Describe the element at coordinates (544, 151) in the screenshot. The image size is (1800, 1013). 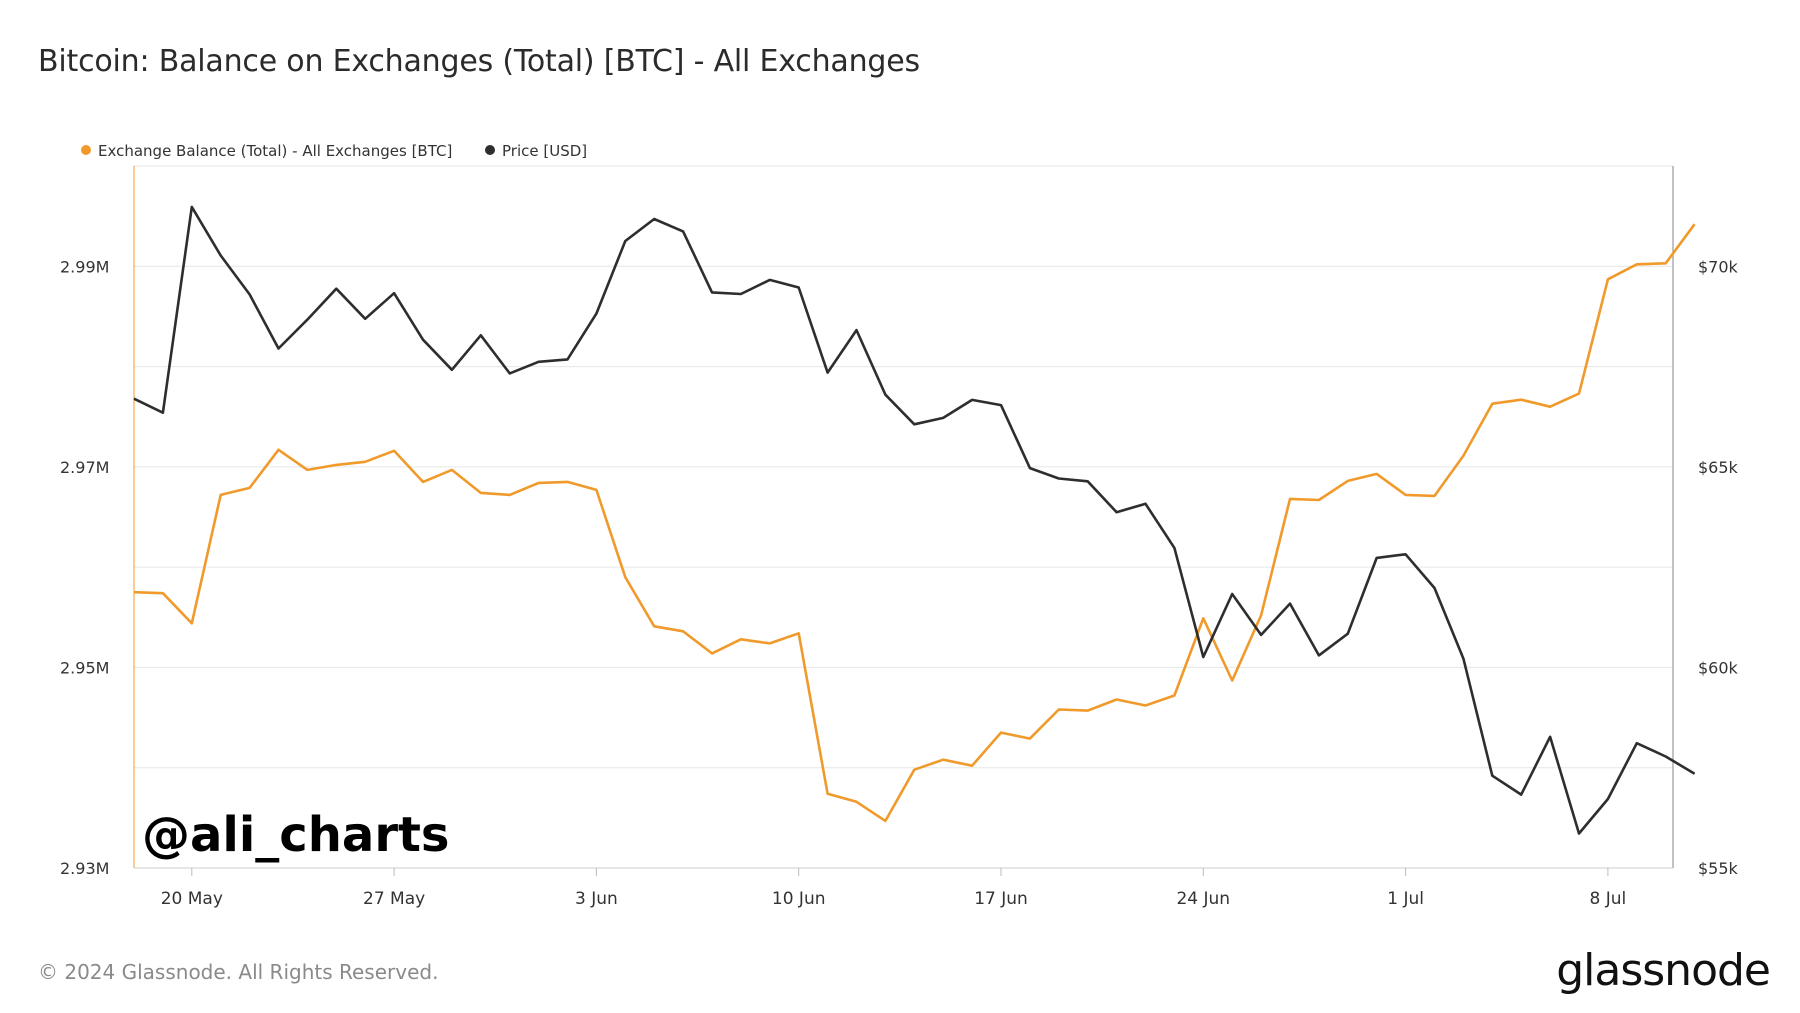
I see `legend-label: Price [USD]` at that location.